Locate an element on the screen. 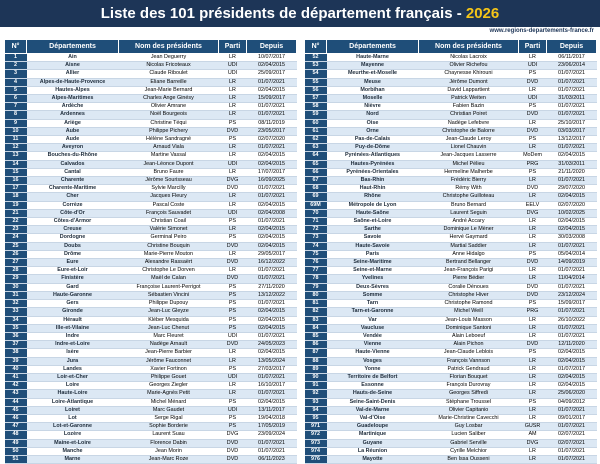 The height and width of the screenshot is (464, 600). since-date: 03/03/2017 is located at coordinates (571, 132).